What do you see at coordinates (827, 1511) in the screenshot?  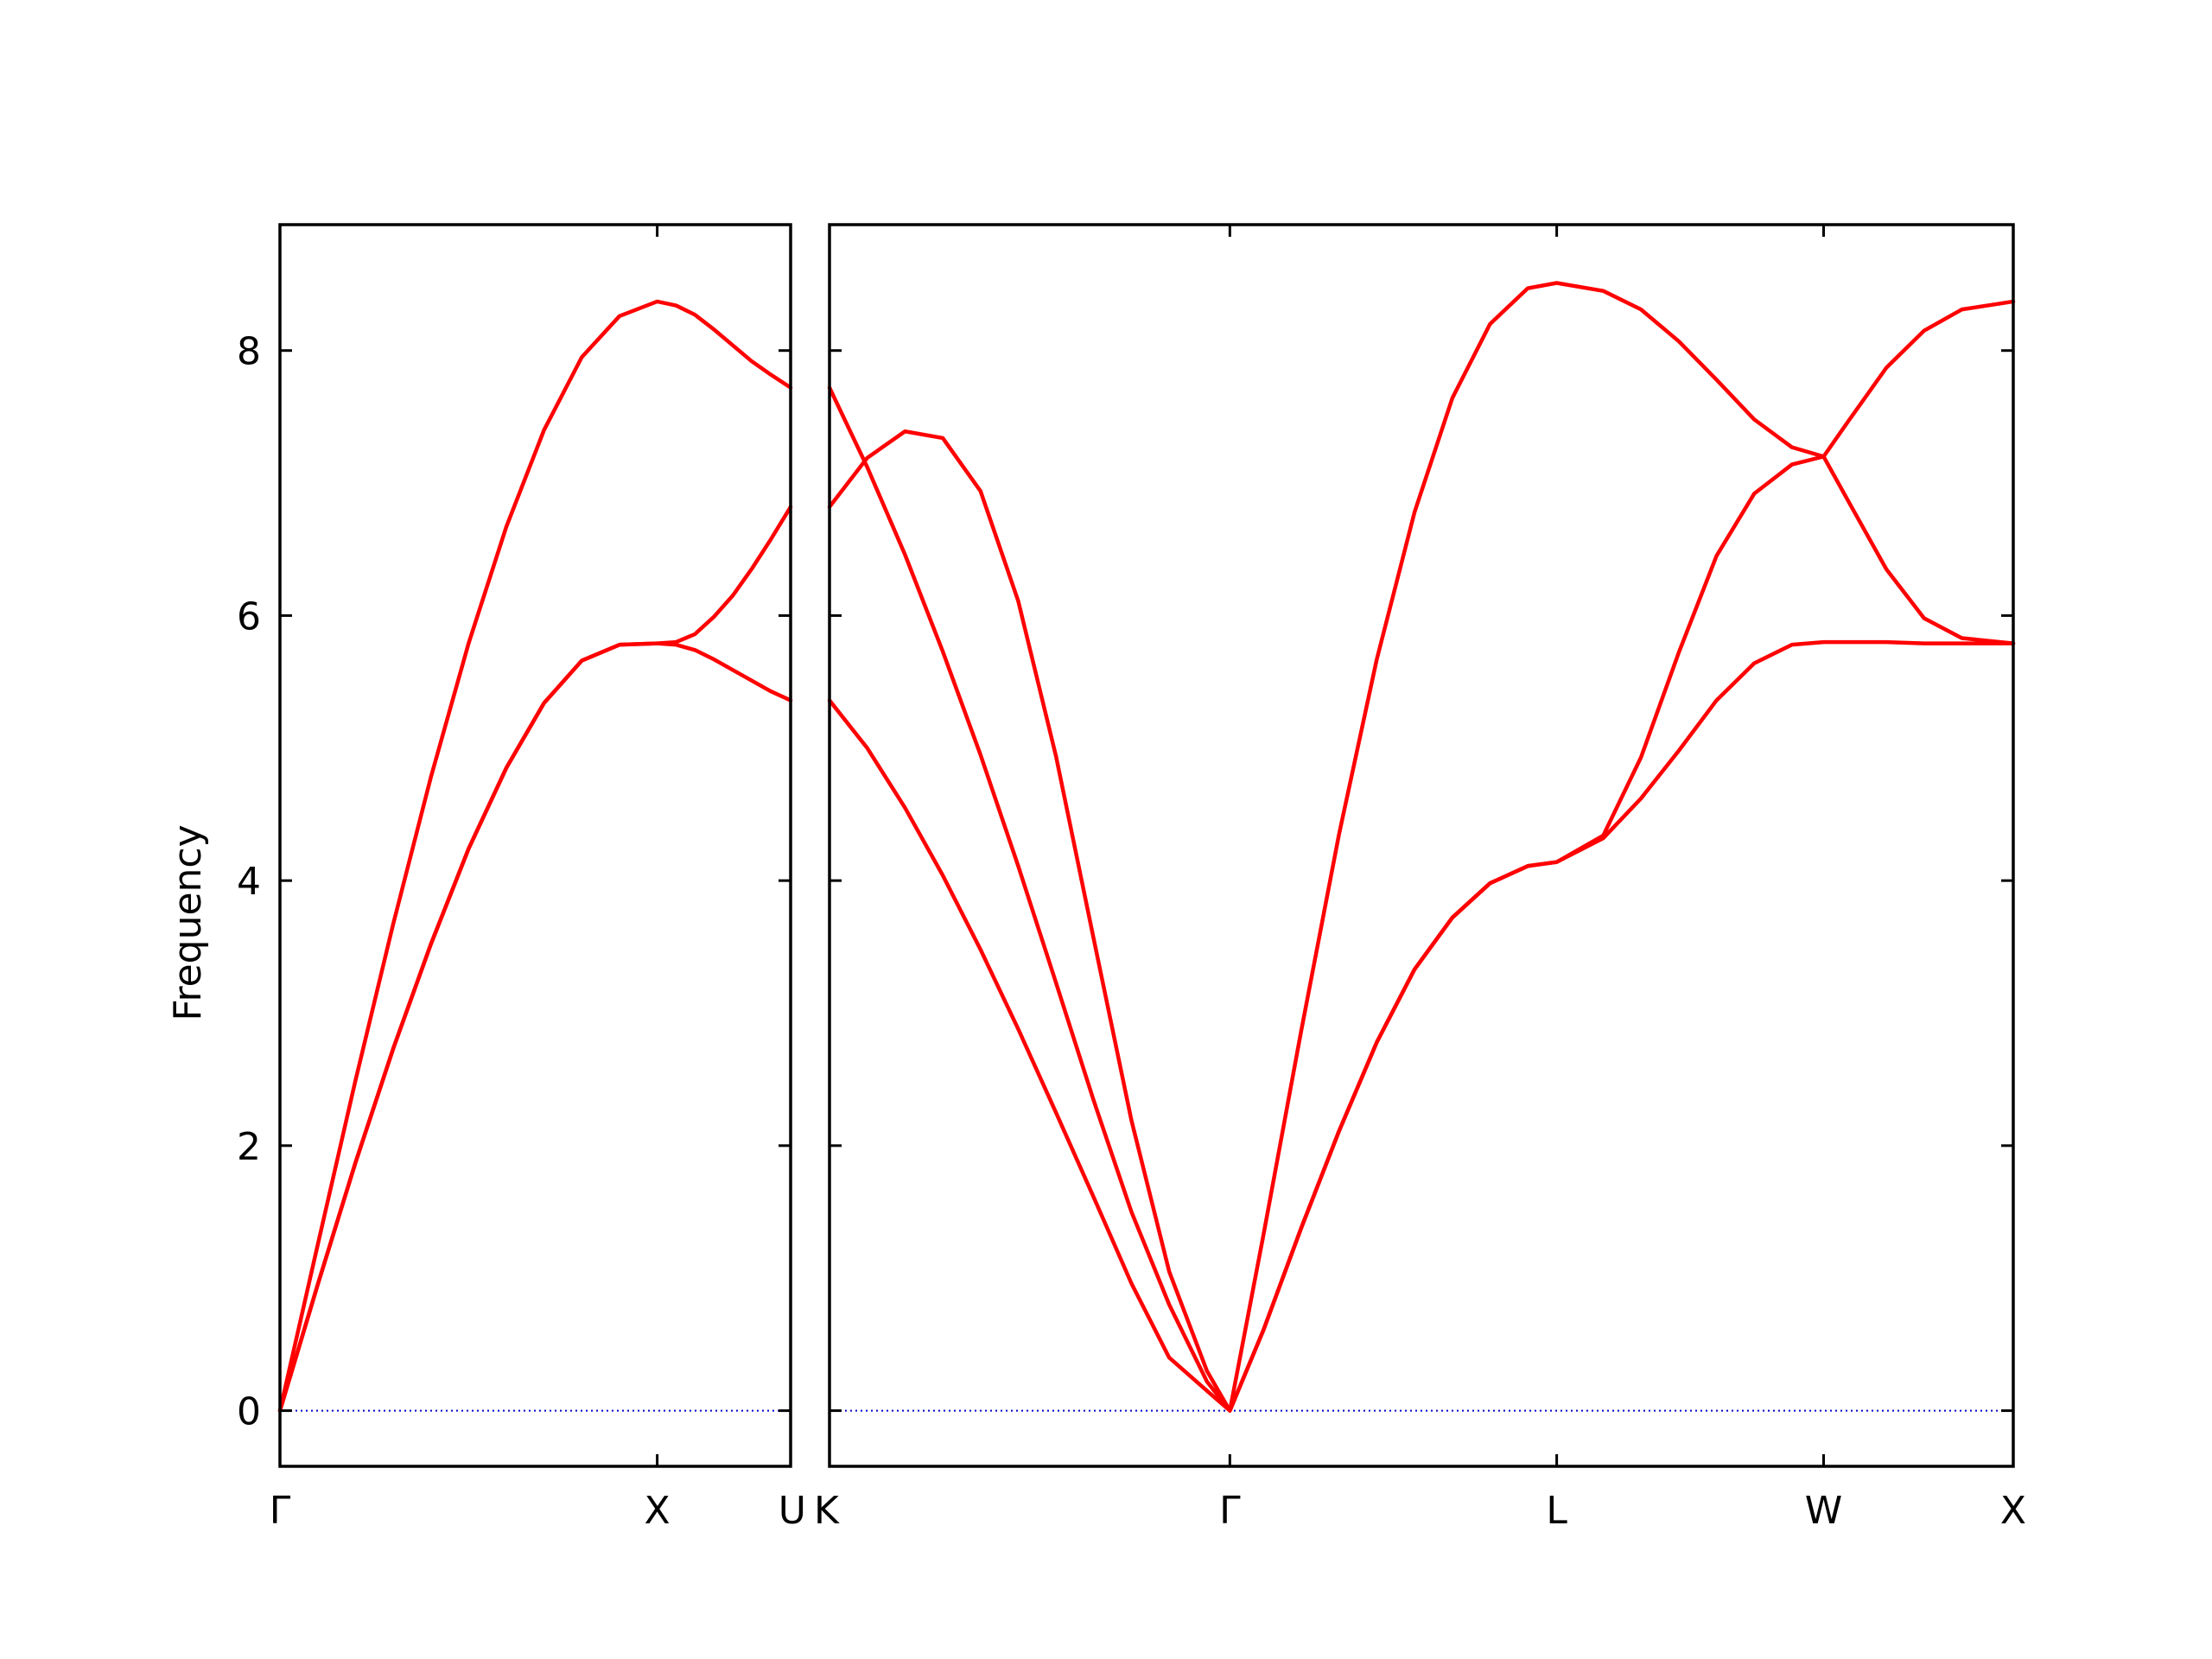 I see `x-tick-label: K` at bounding box center [827, 1511].